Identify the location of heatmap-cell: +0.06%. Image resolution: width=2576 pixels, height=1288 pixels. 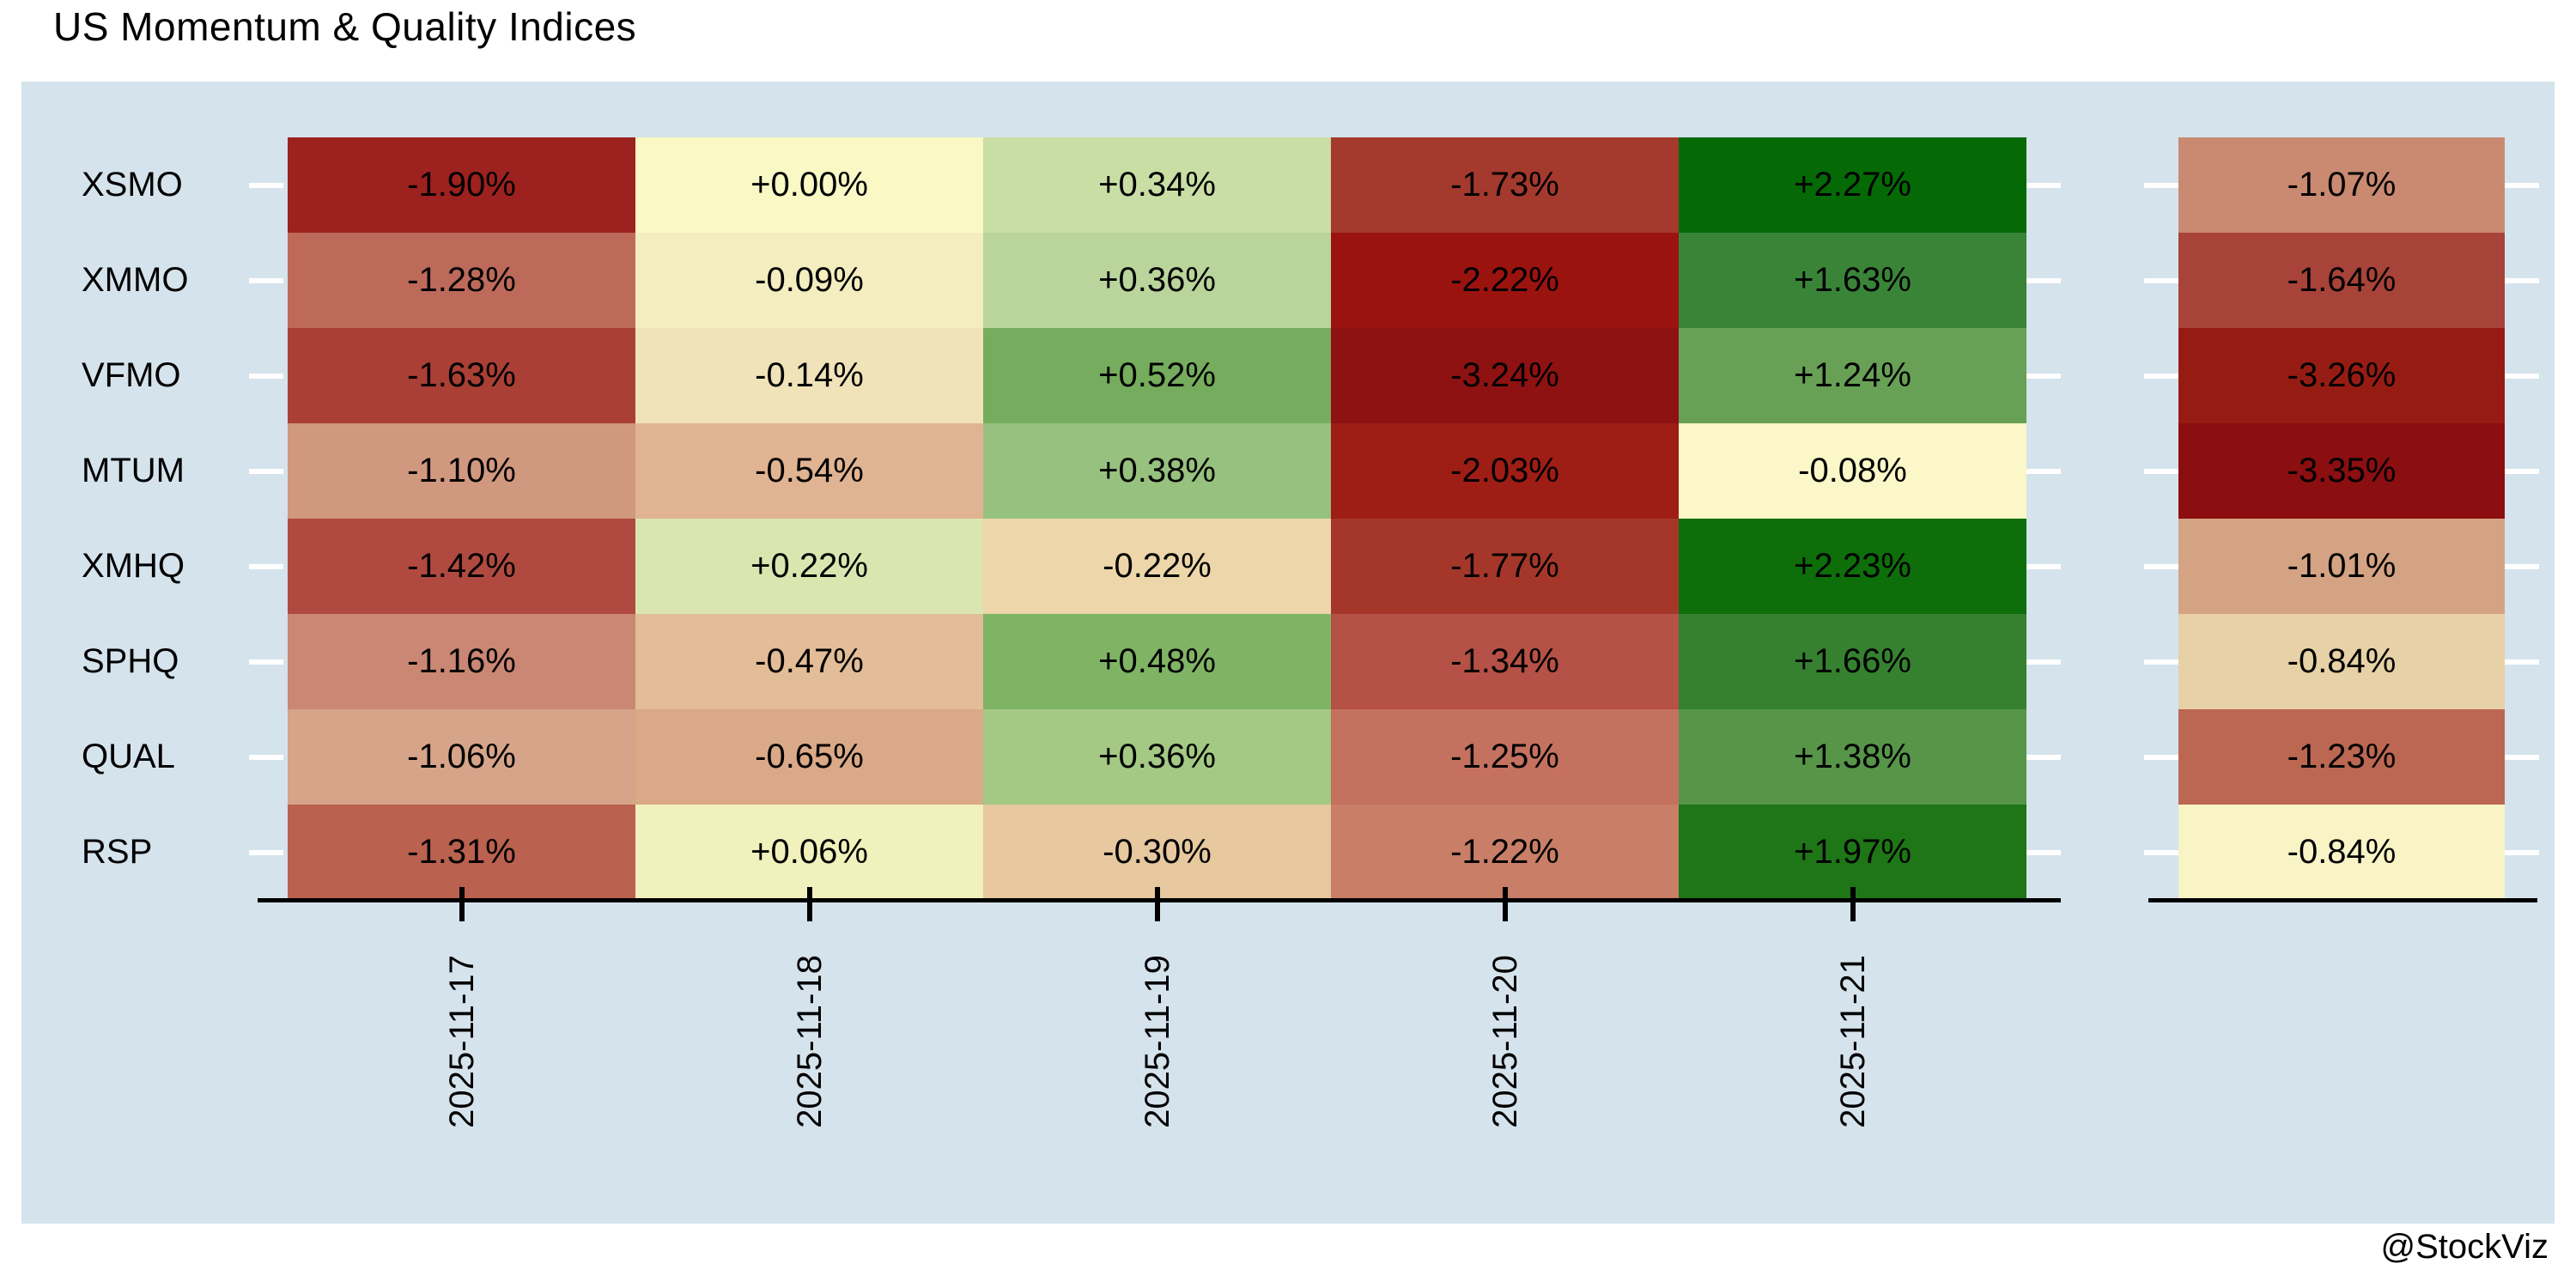
(809, 852).